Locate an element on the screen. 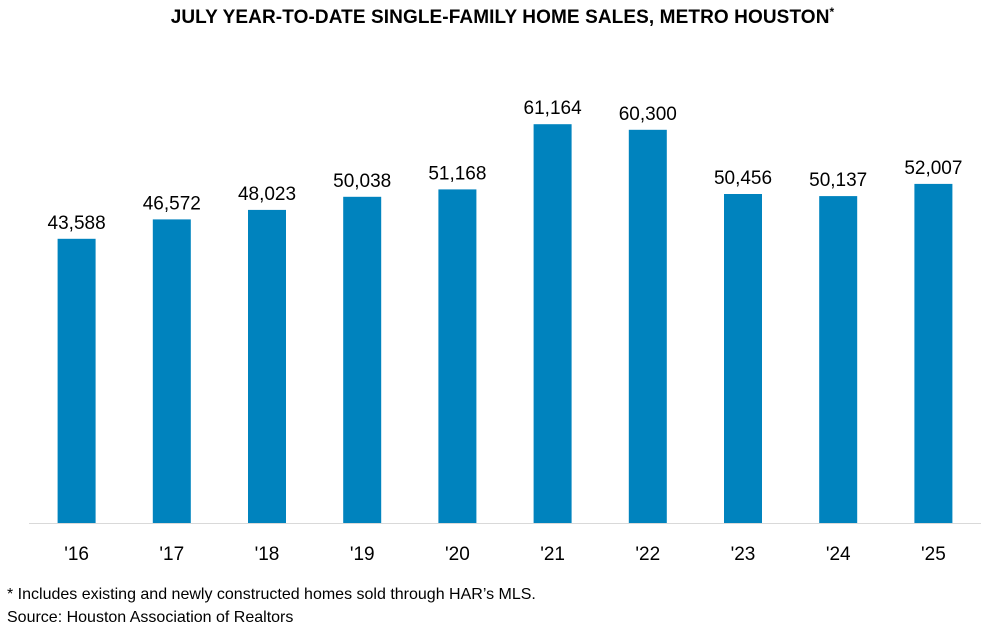  data-label-5: 61,164 is located at coordinates (553, 108).